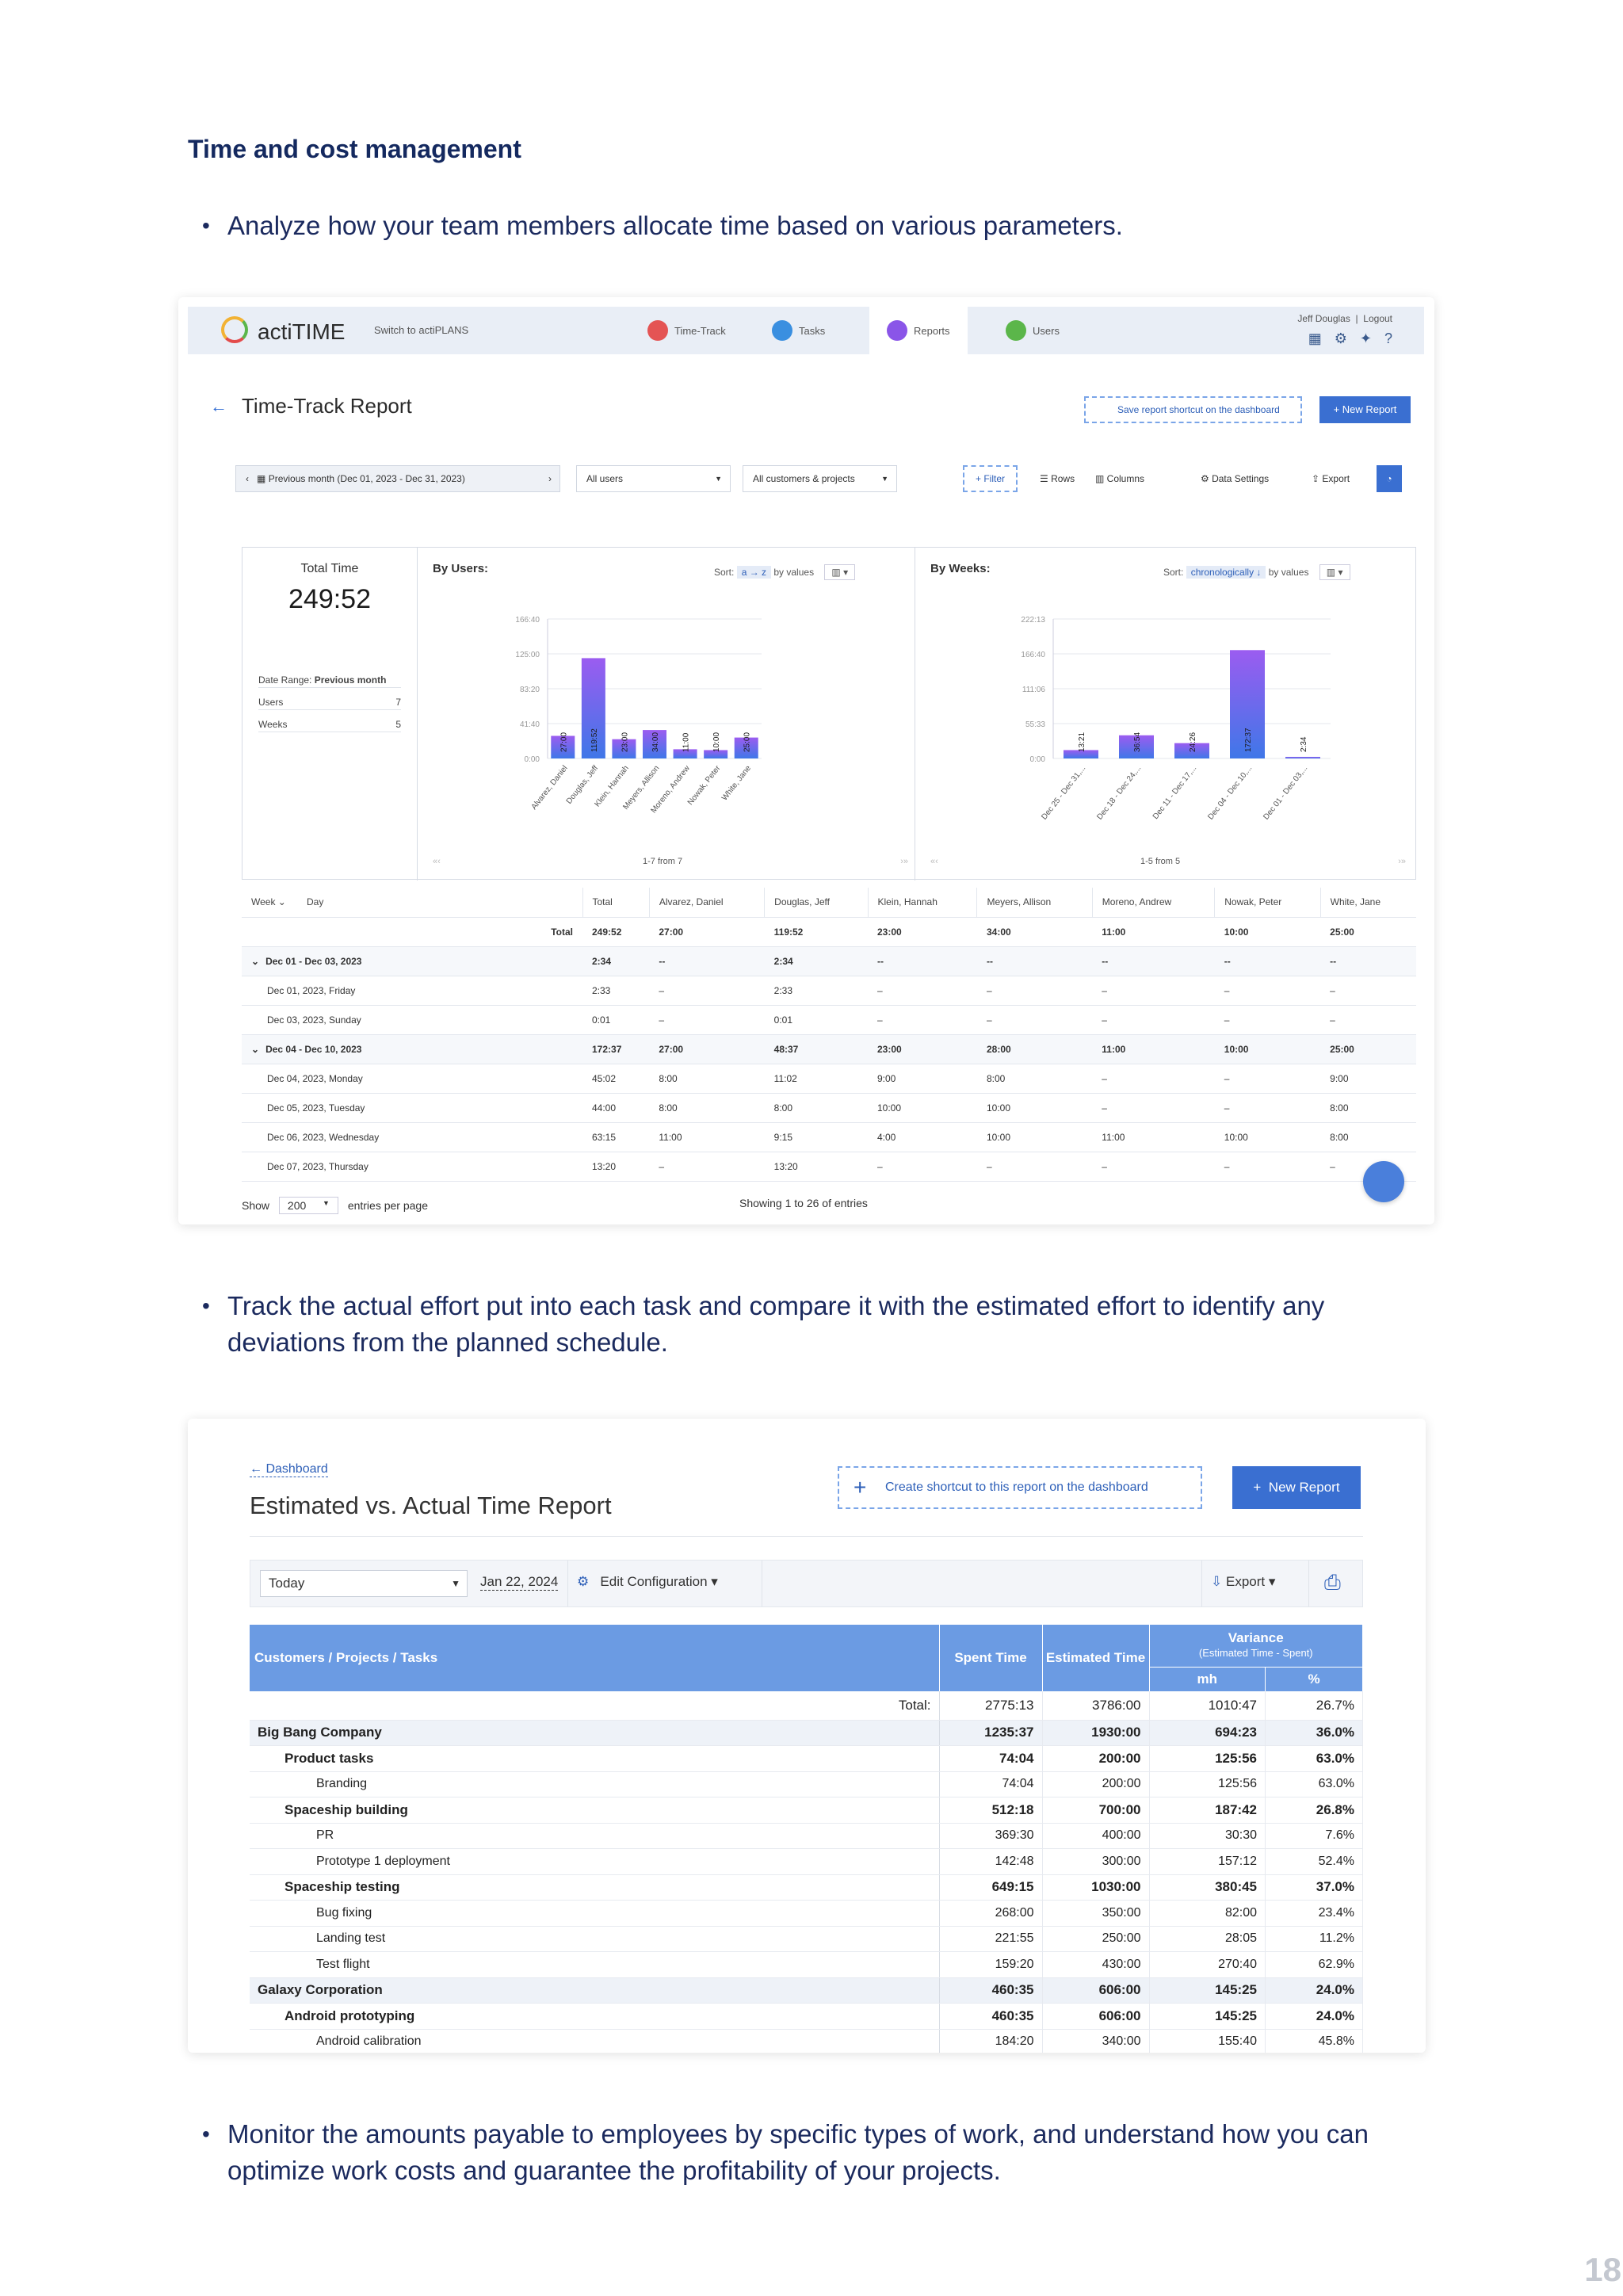  What do you see at coordinates (806, 1784) in the screenshot?
I see `task-row: Branding 74:04 200:00 125:56 63.0%` at bounding box center [806, 1784].